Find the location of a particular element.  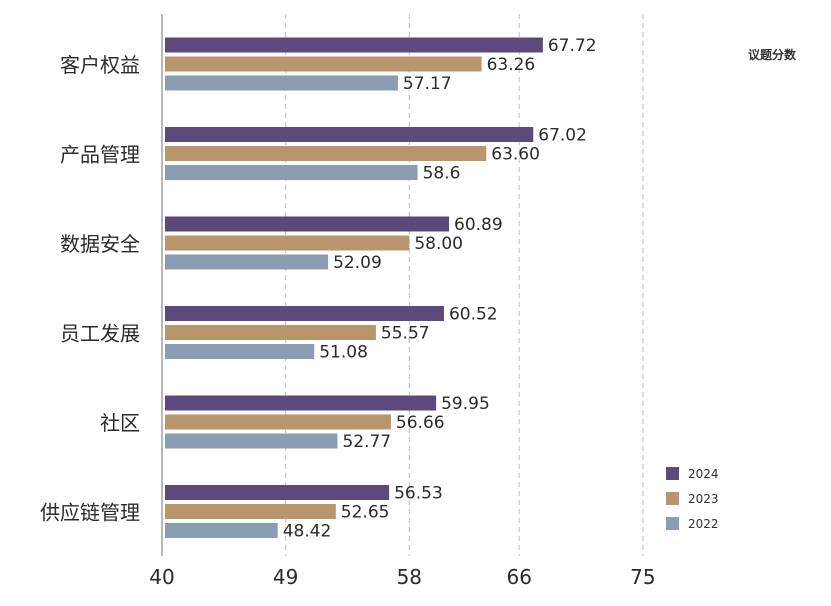

category-label: 社区 is located at coordinates (120, 423).